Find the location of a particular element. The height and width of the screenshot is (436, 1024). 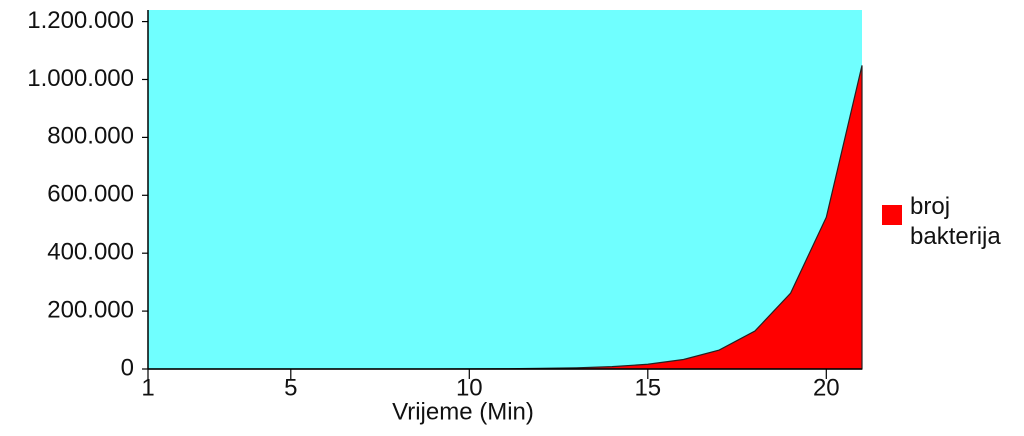

x-tick-label: 10 is located at coordinates (469, 387).